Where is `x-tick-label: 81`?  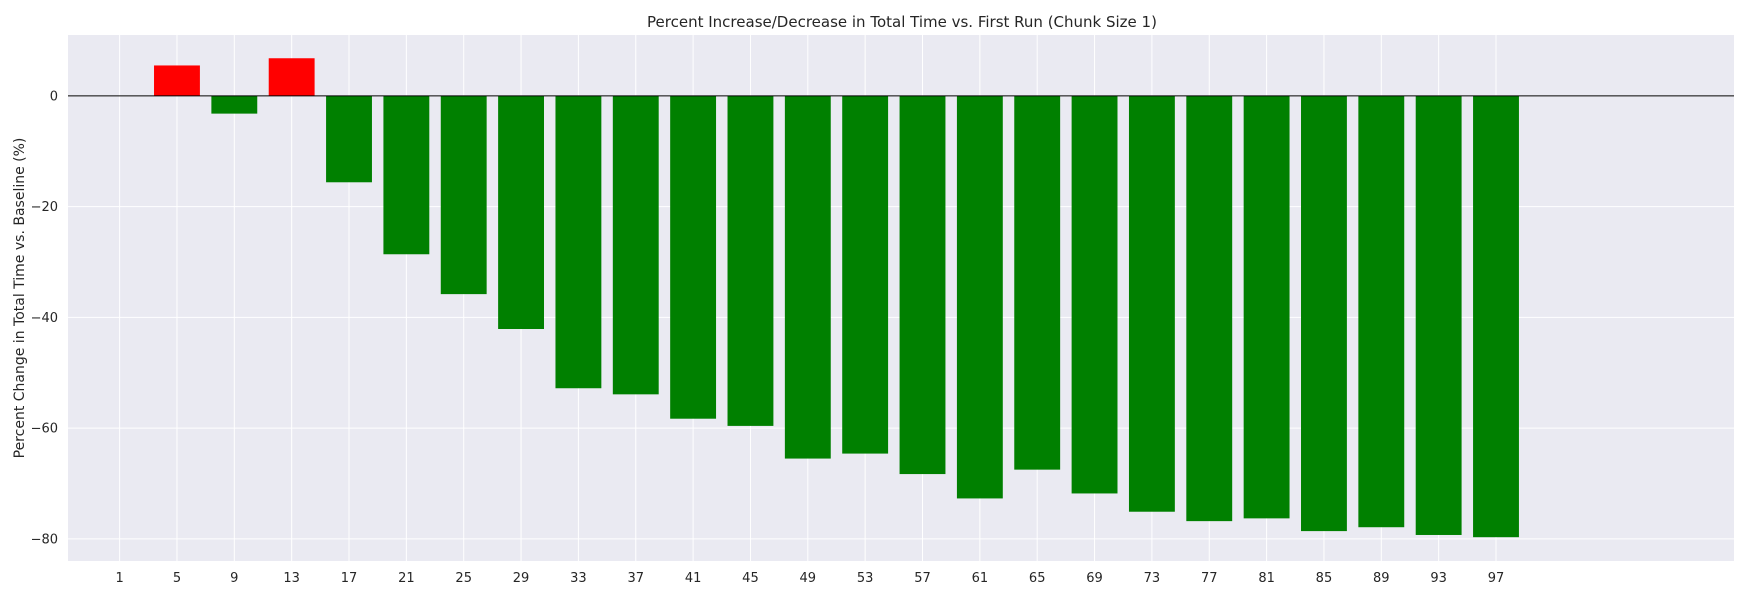 x-tick-label: 81 is located at coordinates (1266, 578).